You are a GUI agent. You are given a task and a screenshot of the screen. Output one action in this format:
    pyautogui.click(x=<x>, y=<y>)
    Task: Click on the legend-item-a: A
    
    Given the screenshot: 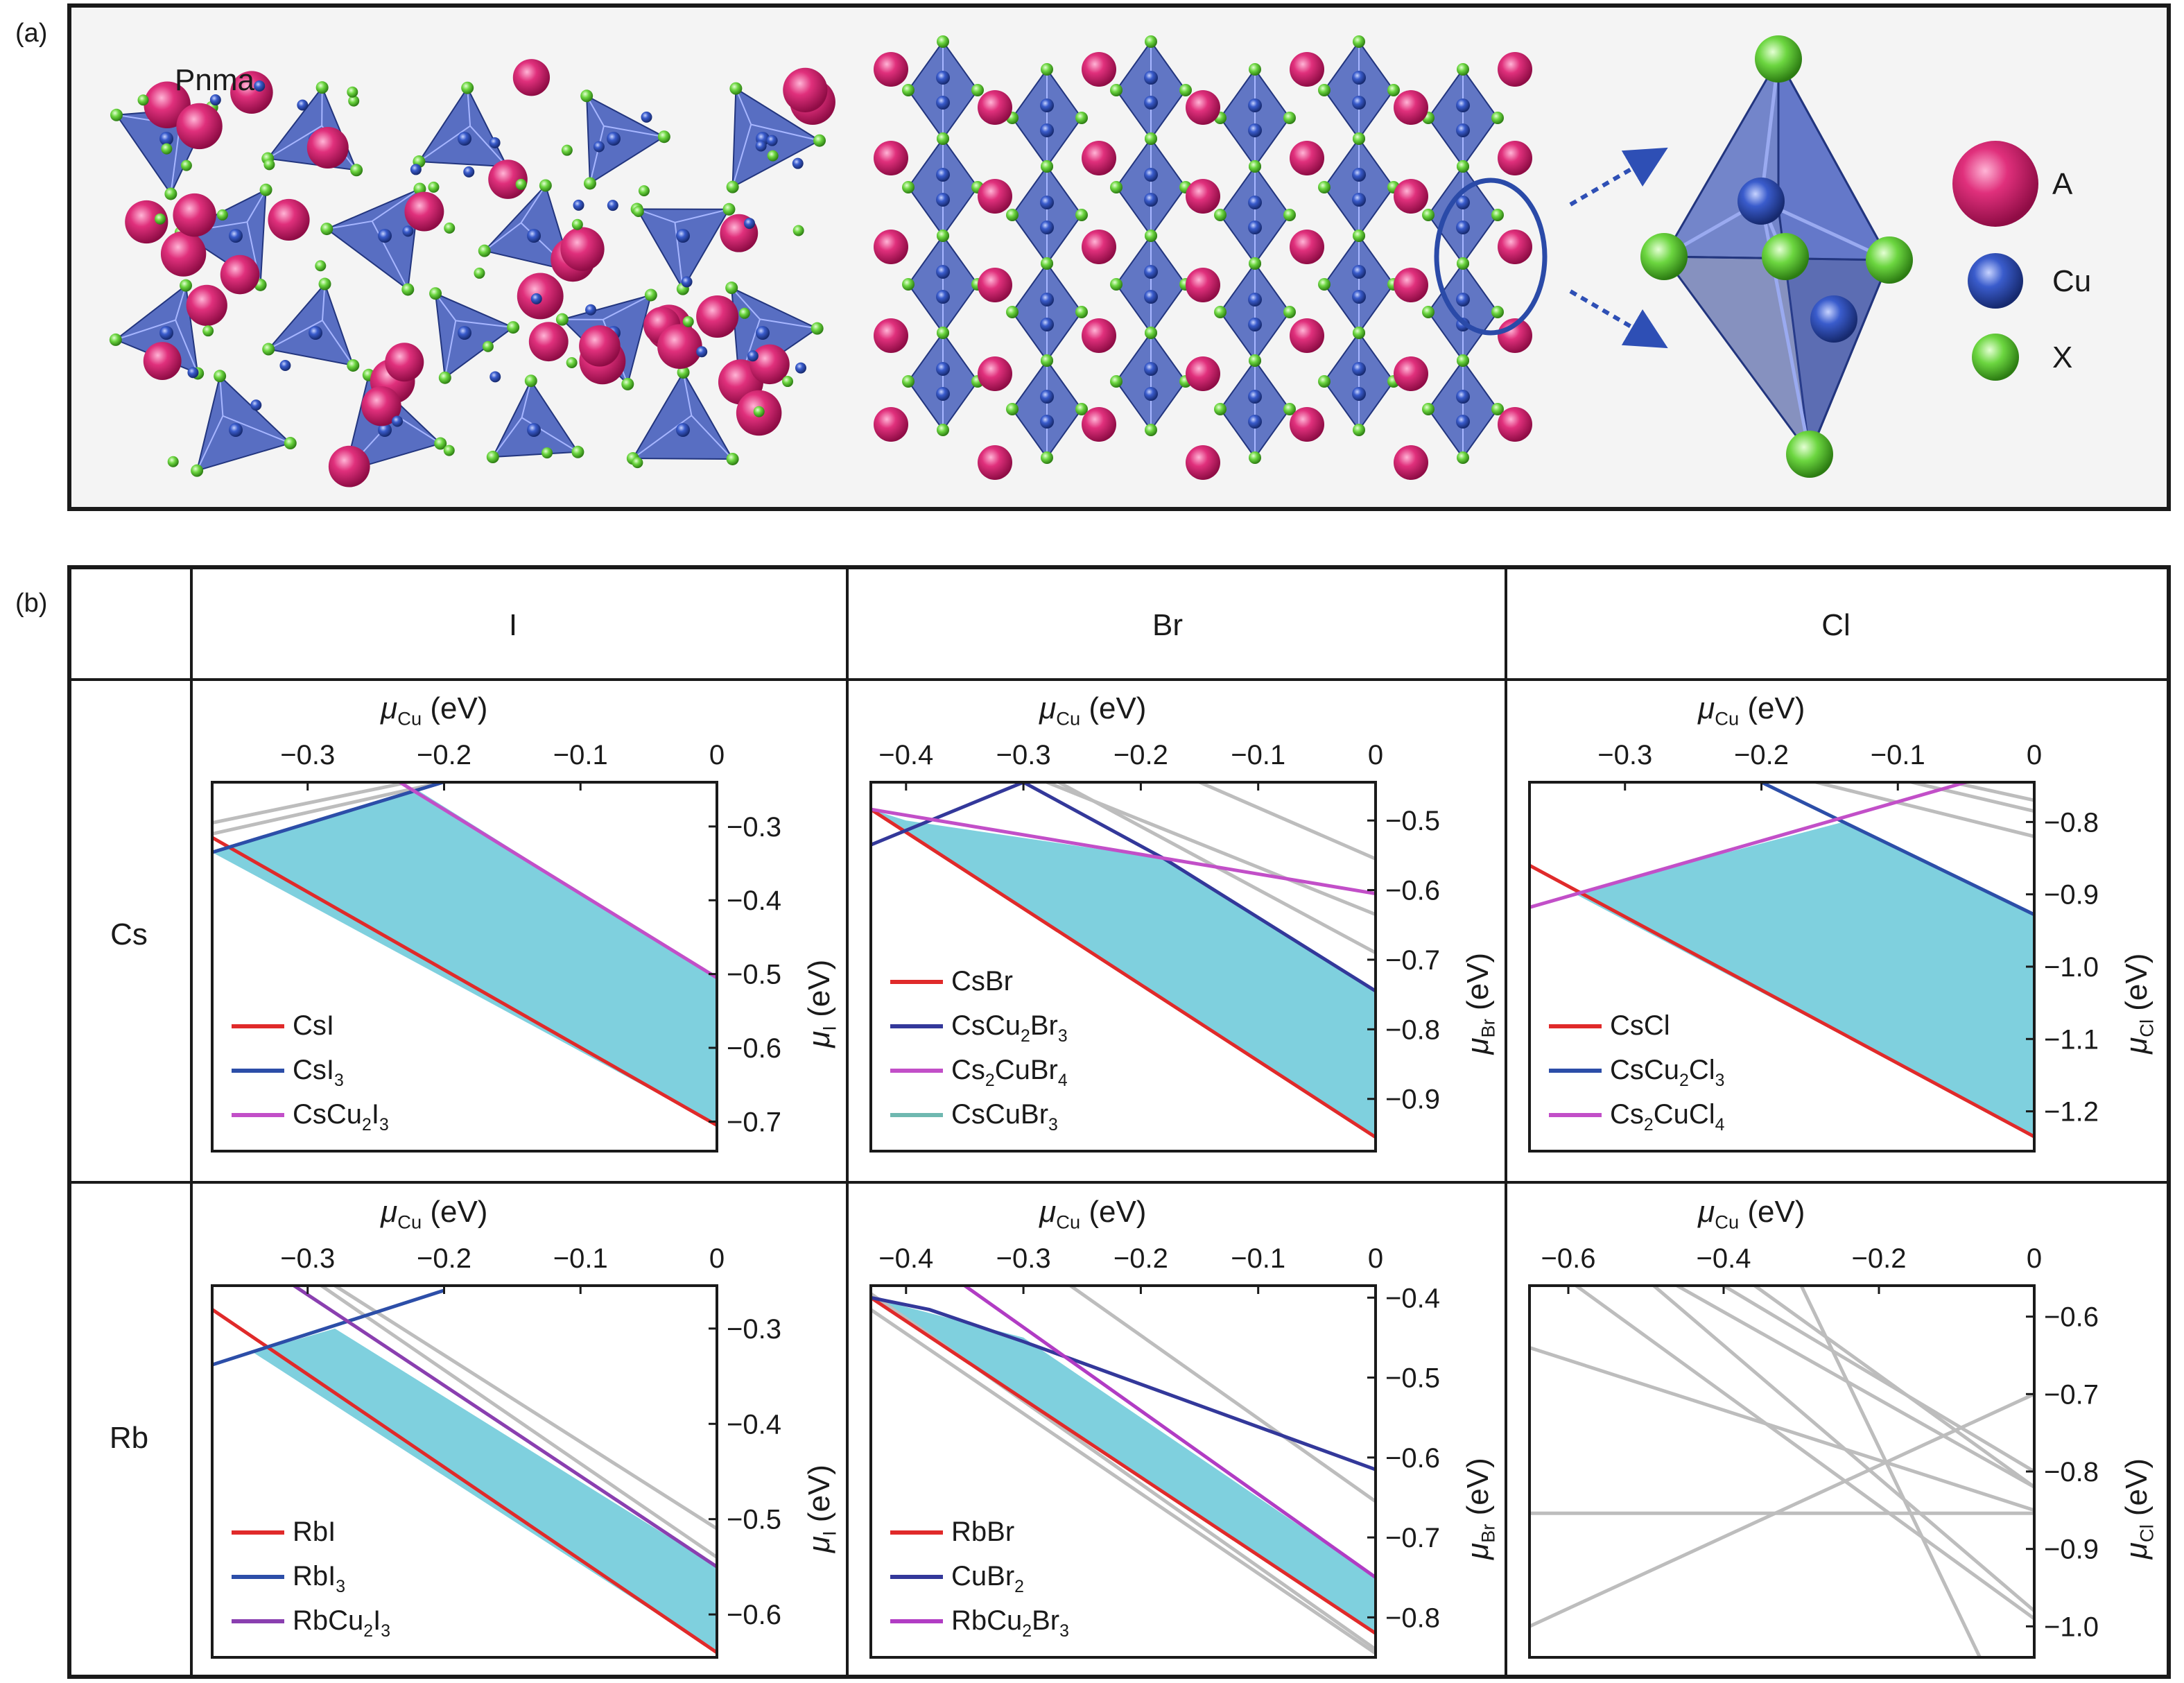 What is the action you would take?
    pyautogui.click(x=2013, y=184)
    